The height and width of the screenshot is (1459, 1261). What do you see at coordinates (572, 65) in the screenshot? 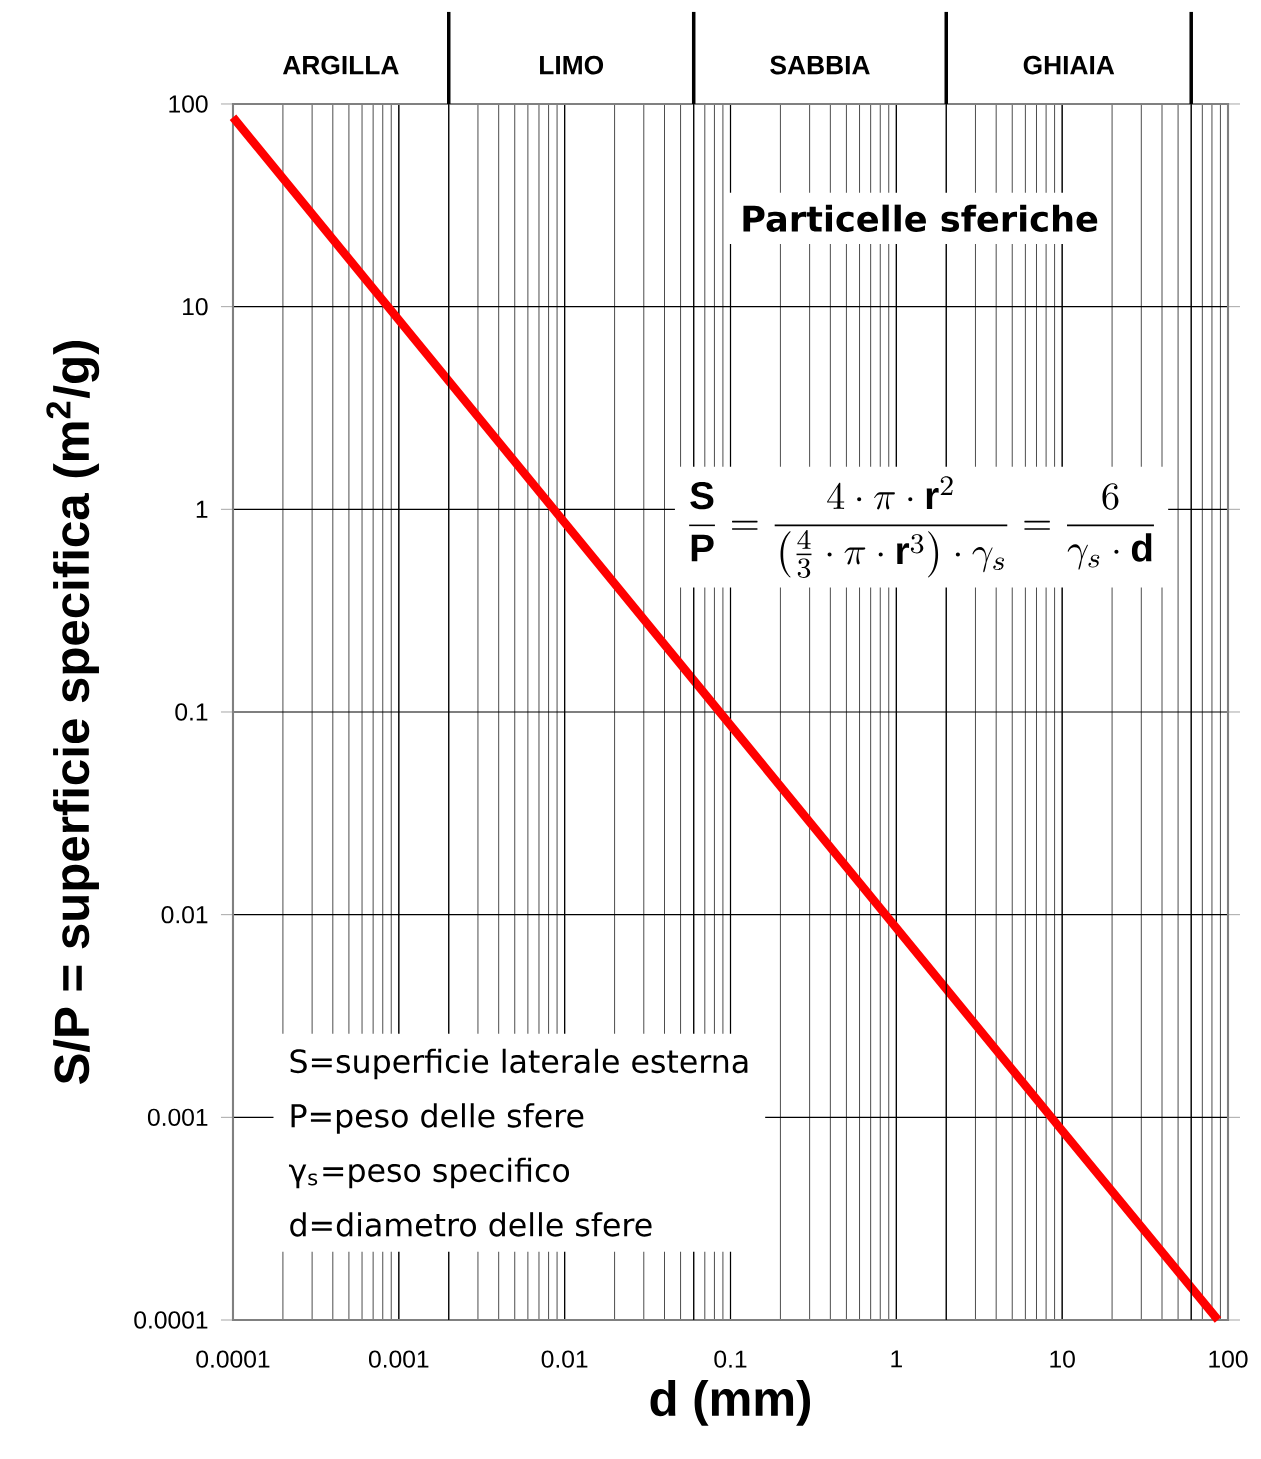
I see `text: LIMO` at bounding box center [572, 65].